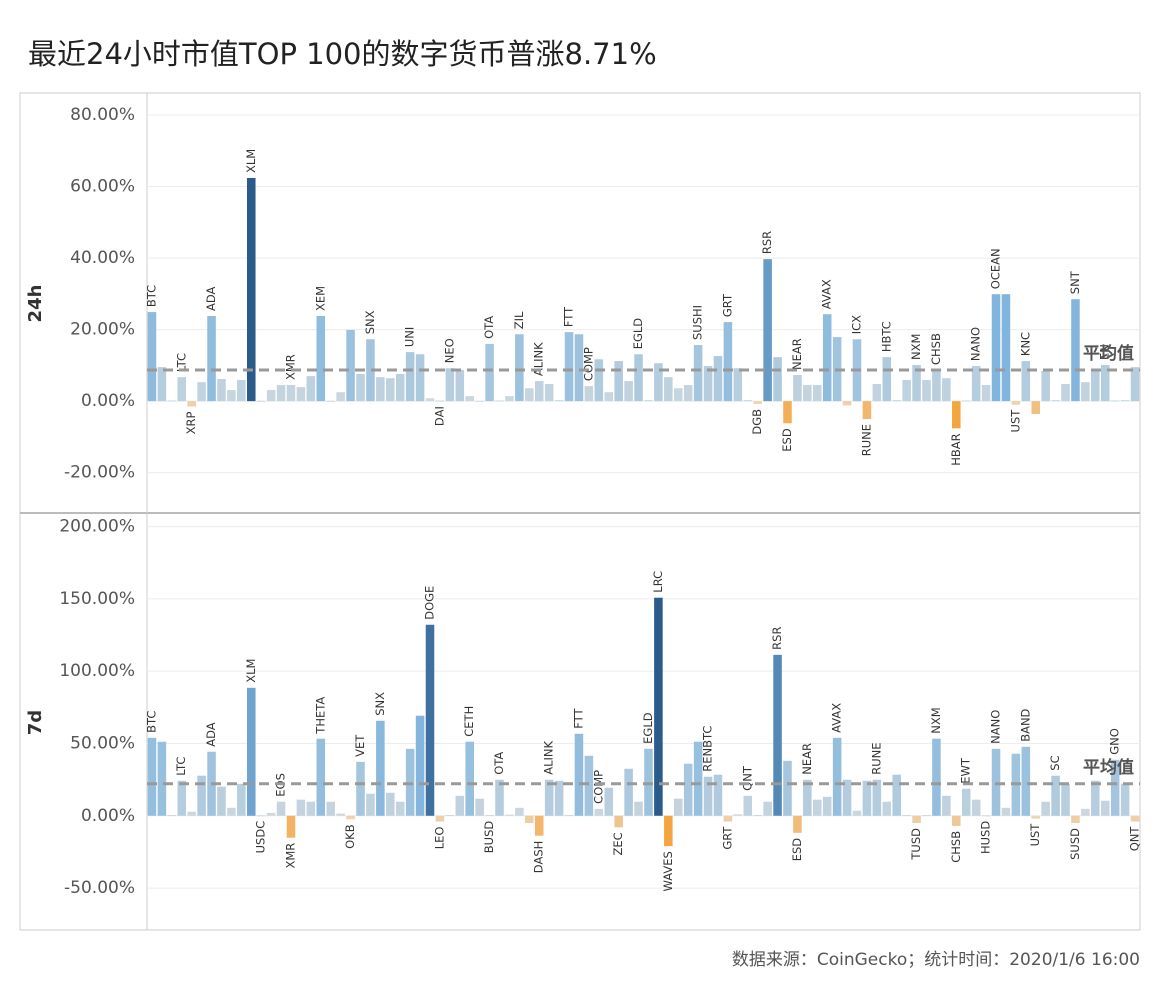  Describe the element at coordinates (102, 330) in the screenshot. I see `y-tick-label: 20.00%` at that location.